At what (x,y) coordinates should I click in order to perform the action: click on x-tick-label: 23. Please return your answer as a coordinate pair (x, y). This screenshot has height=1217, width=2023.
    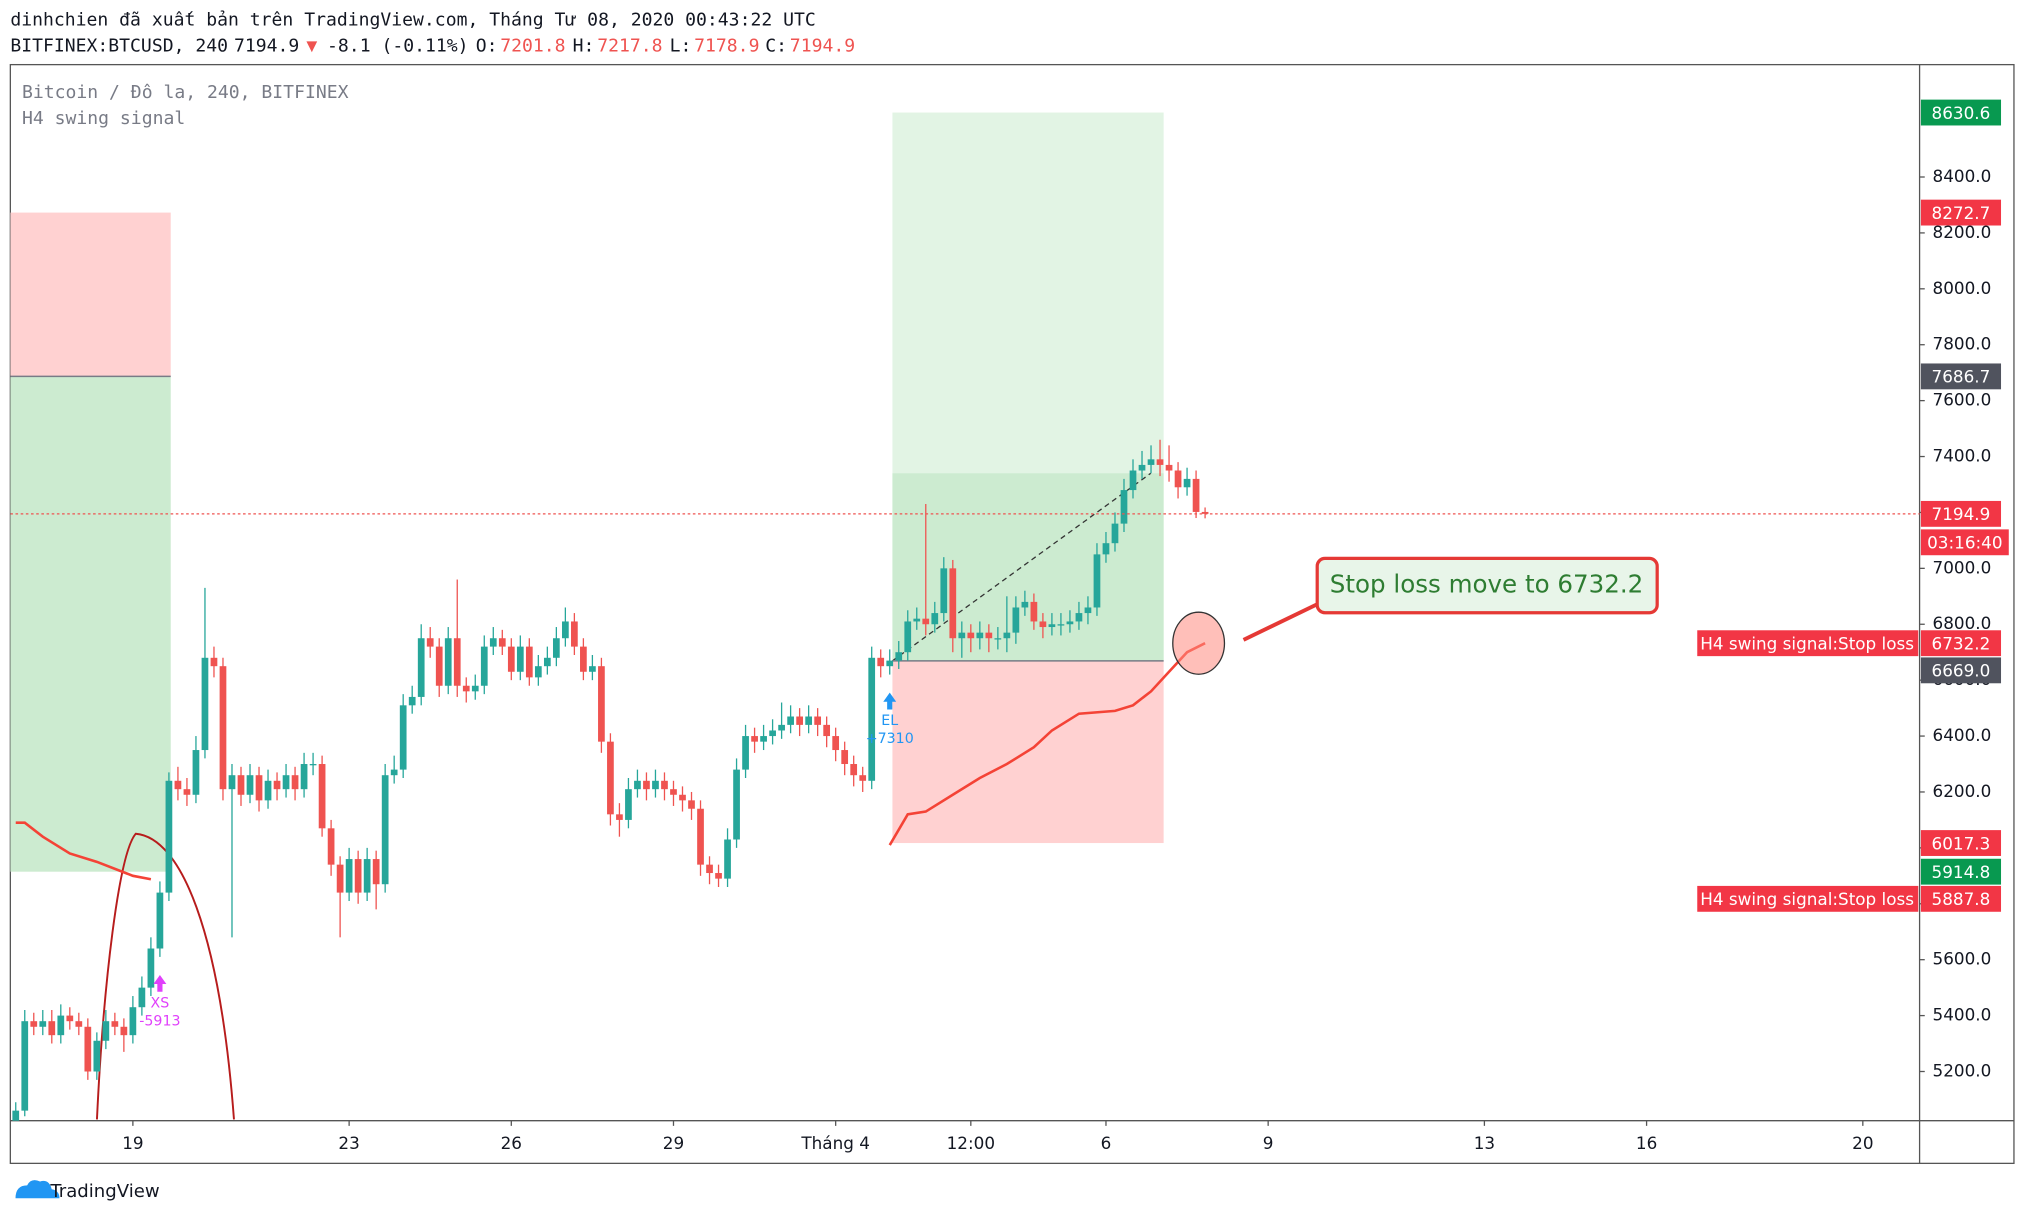
    Looking at the image, I should click on (348, 1143).